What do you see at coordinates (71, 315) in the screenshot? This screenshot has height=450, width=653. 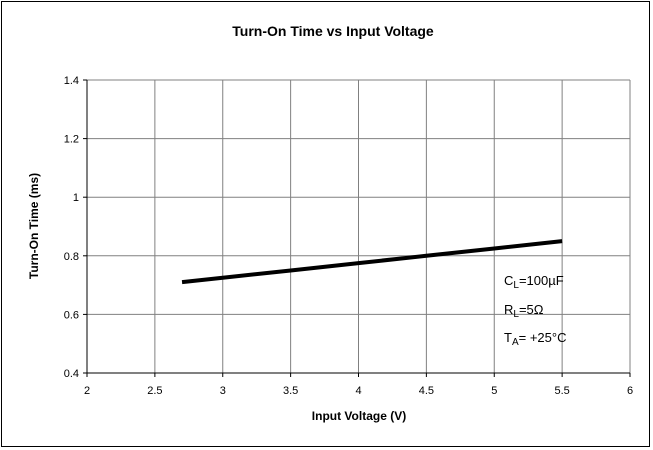 I see `y-tick-label: 0.6` at bounding box center [71, 315].